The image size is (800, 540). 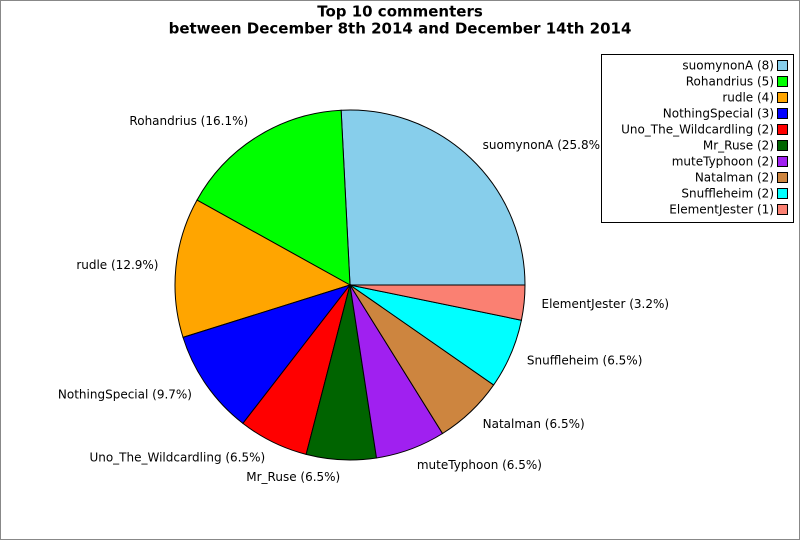 I want to click on slice-label: rudle (12.9%), so click(x=117, y=265).